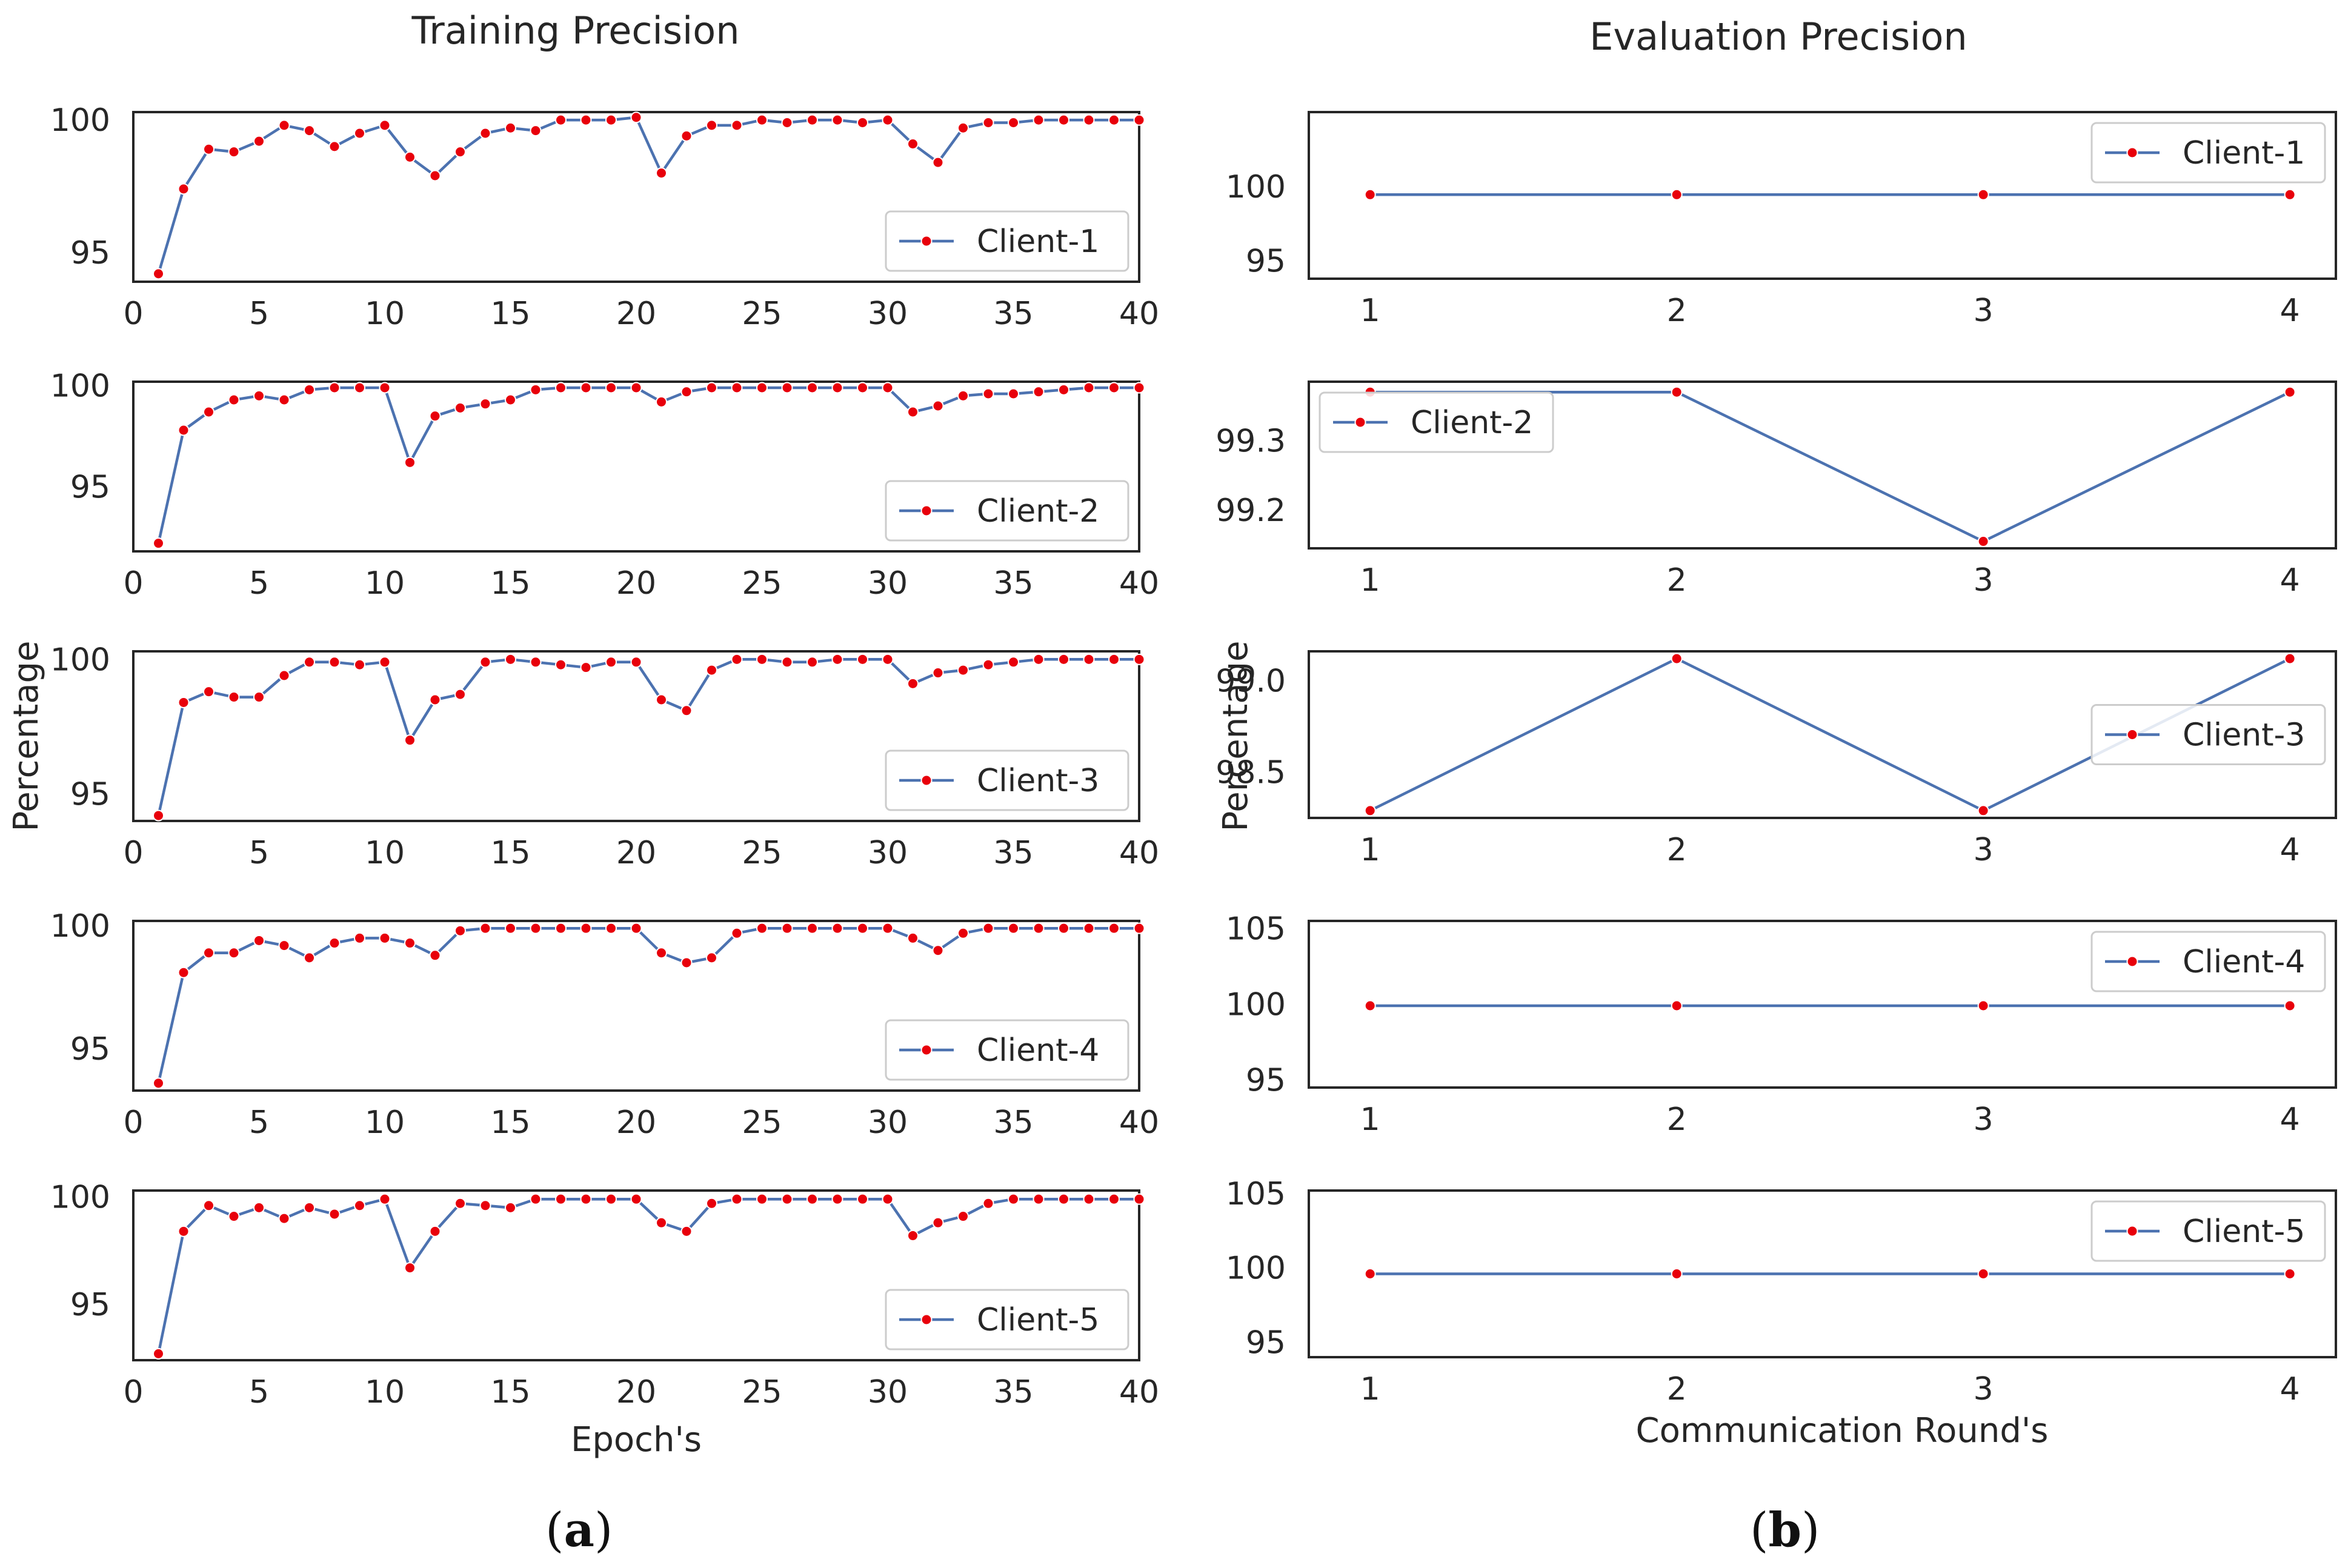 The width and height of the screenshot is (2348, 1568). I want to click on legend-label: Client-1, so click(1038, 242).